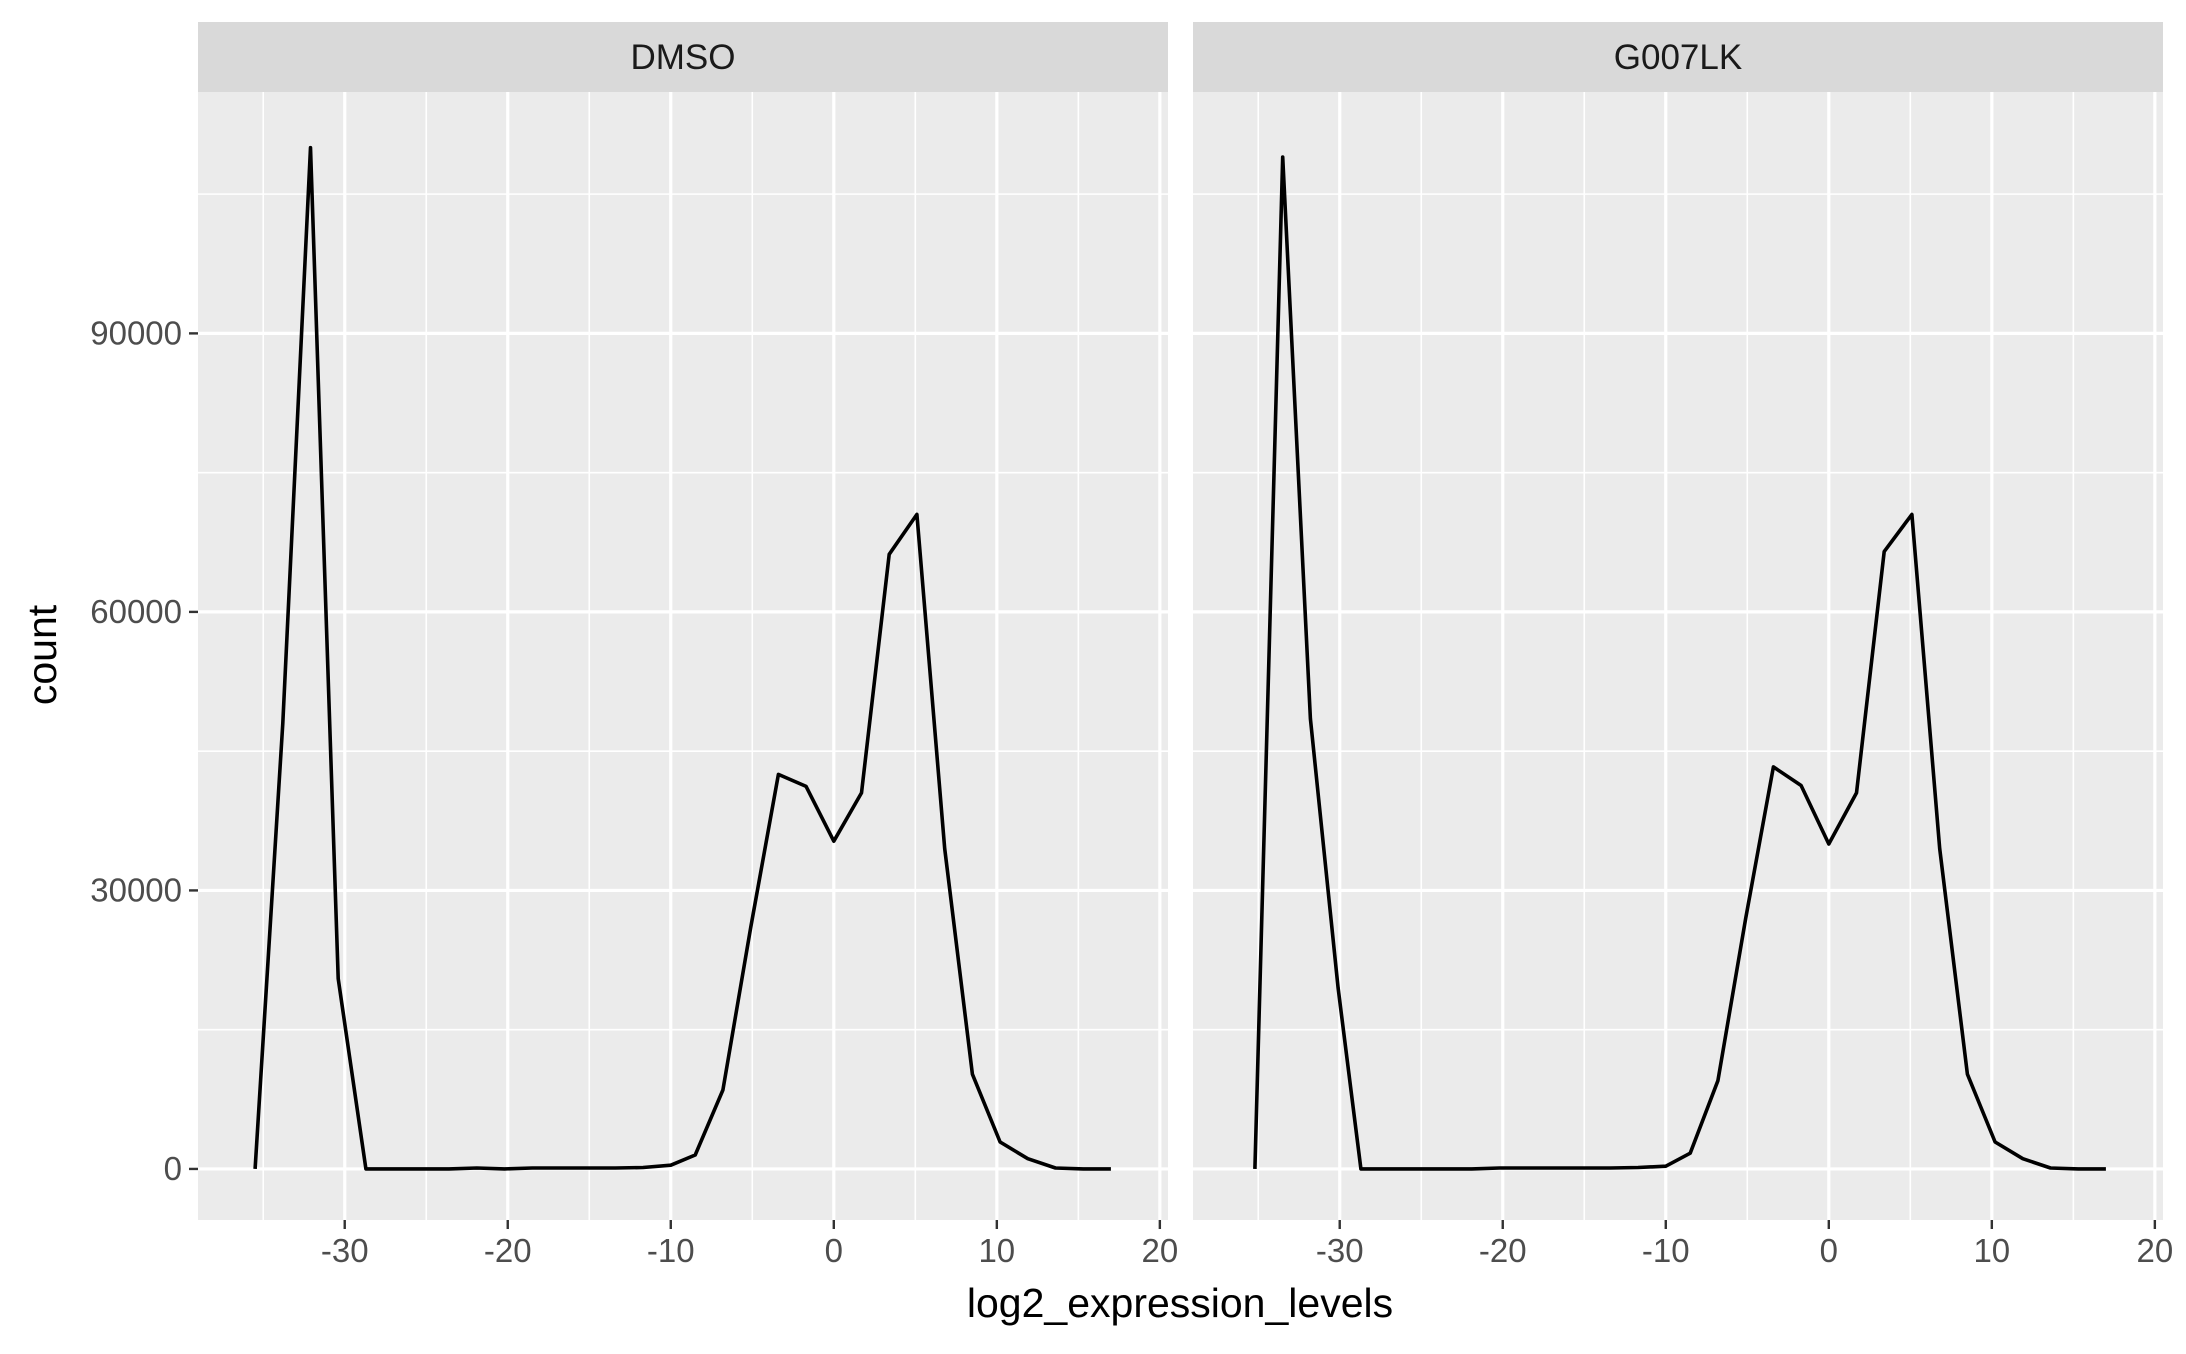  Describe the element at coordinates (136, 332) in the screenshot. I see `y-tick-label: 90000` at that location.